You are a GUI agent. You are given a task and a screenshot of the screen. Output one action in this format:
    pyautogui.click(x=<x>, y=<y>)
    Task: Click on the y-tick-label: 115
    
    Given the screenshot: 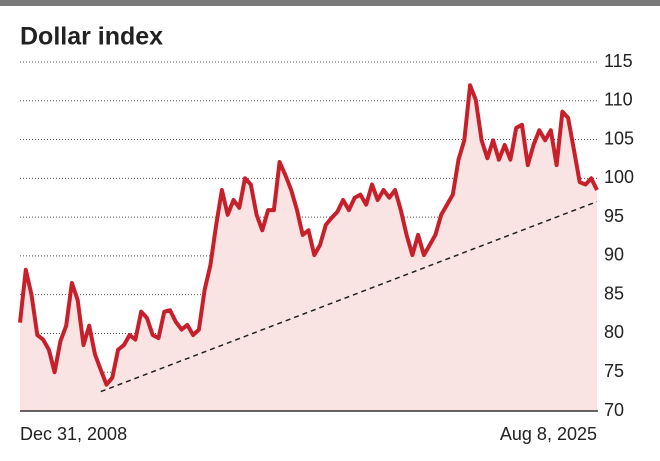 What is the action you would take?
    pyautogui.click(x=618, y=61)
    